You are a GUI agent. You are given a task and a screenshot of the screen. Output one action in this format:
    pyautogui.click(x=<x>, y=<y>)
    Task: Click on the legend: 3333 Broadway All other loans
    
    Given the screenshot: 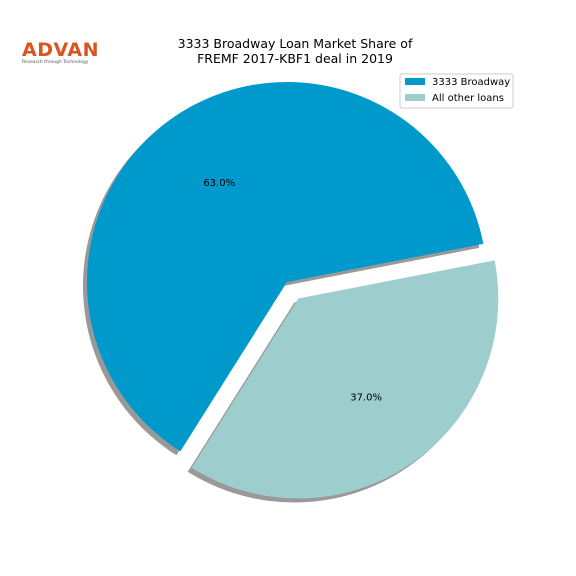 What is the action you would take?
    pyautogui.click(x=456, y=91)
    